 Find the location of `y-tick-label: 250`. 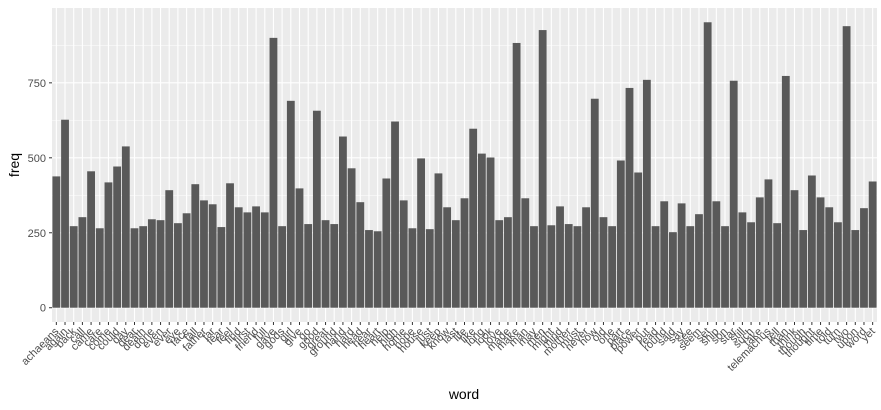

y-tick-label: 250 is located at coordinates (37, 234).